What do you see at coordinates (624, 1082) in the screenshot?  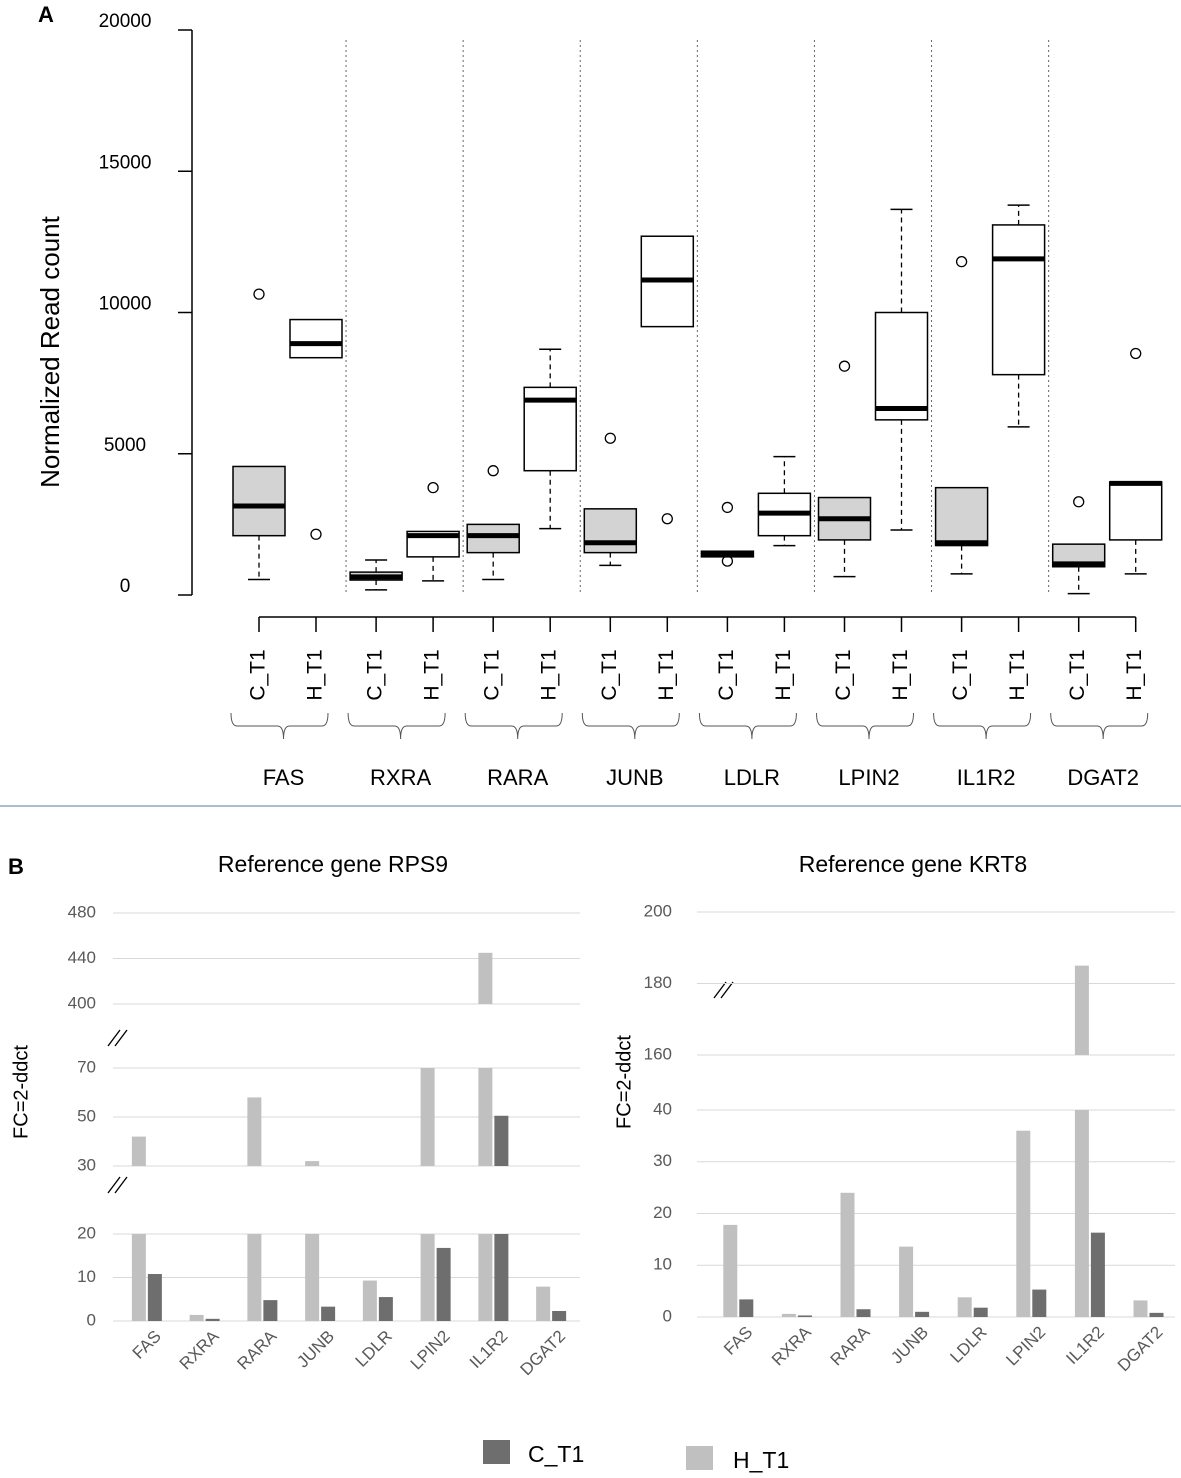 I see `y-axis-label: FC=2-ddct` at bounding box center [624, 1082].